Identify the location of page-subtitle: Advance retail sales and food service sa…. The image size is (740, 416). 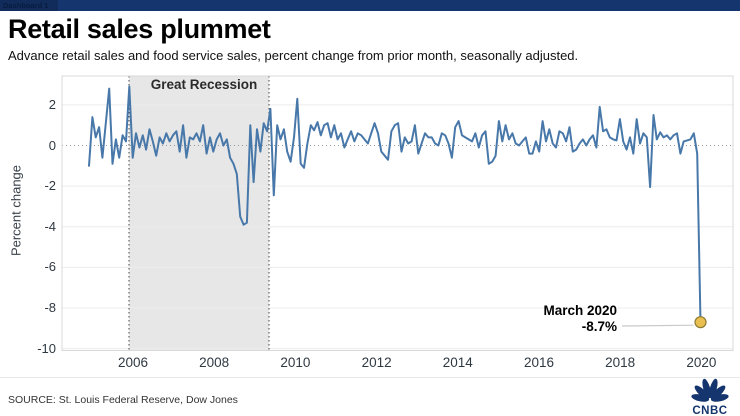
(293, 55).